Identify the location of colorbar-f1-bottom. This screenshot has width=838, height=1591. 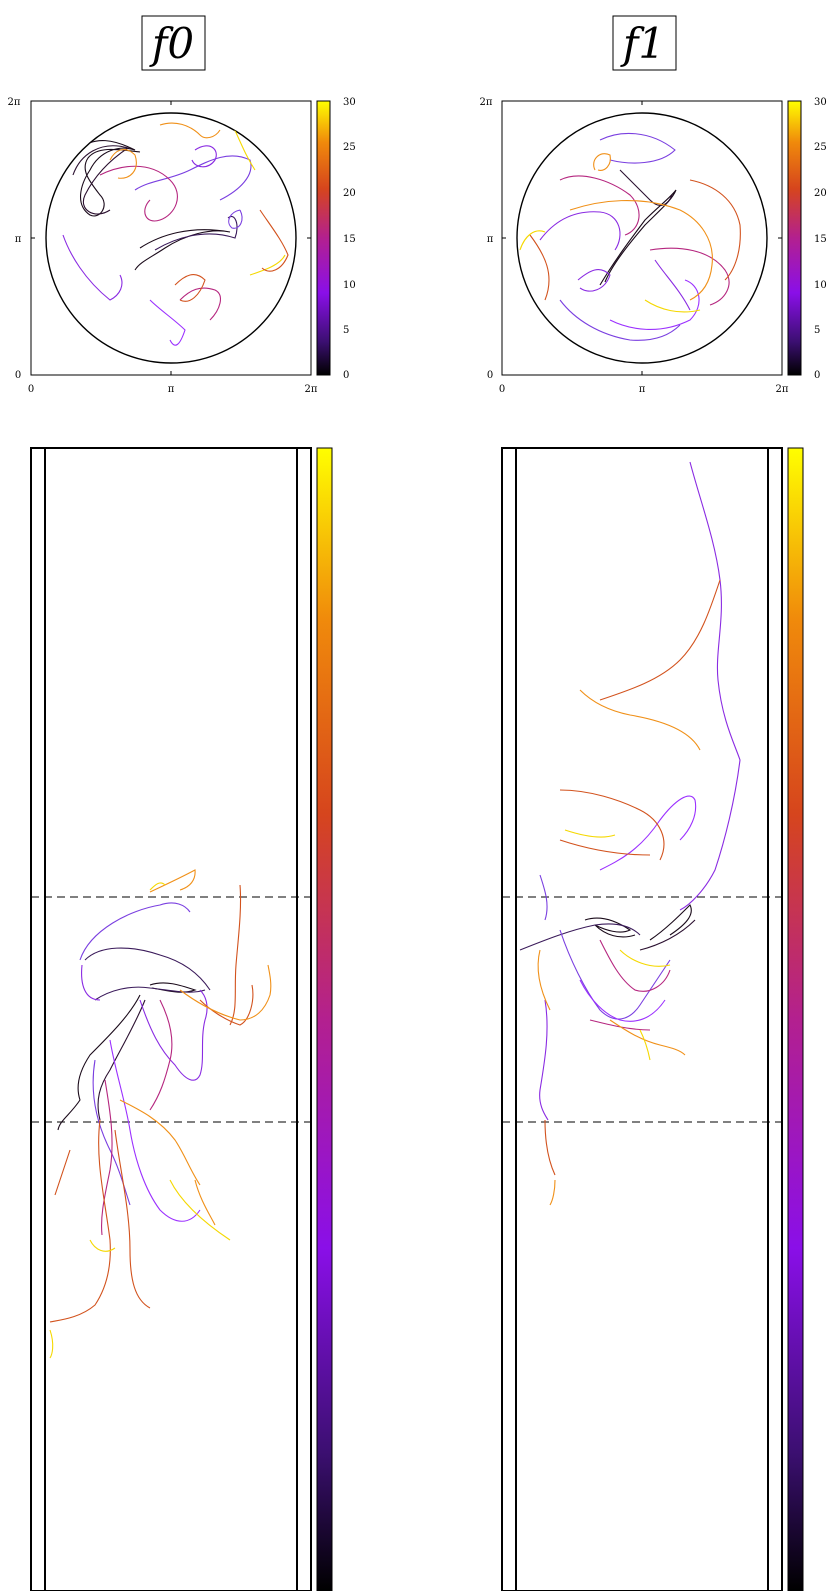
(795, 1019).